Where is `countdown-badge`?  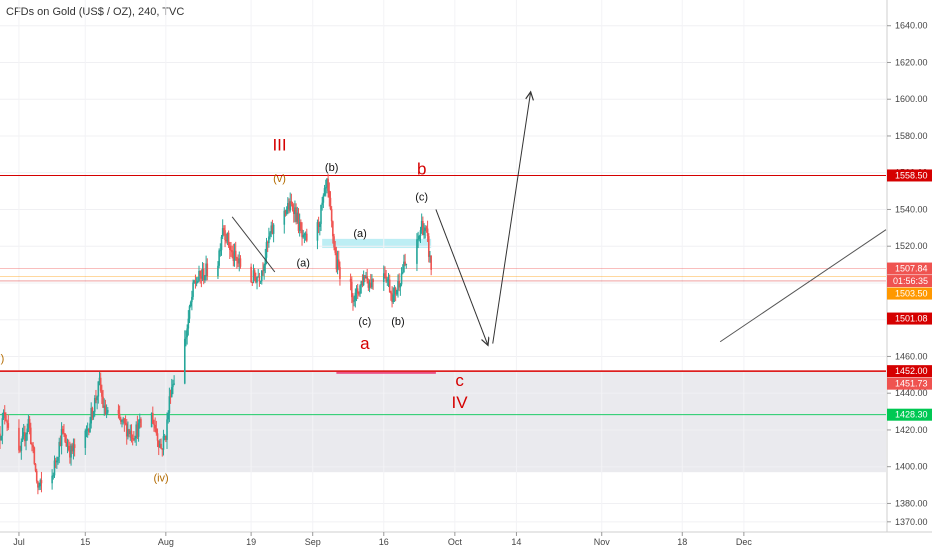 countdown-badge is located at coordinates (909, 281).